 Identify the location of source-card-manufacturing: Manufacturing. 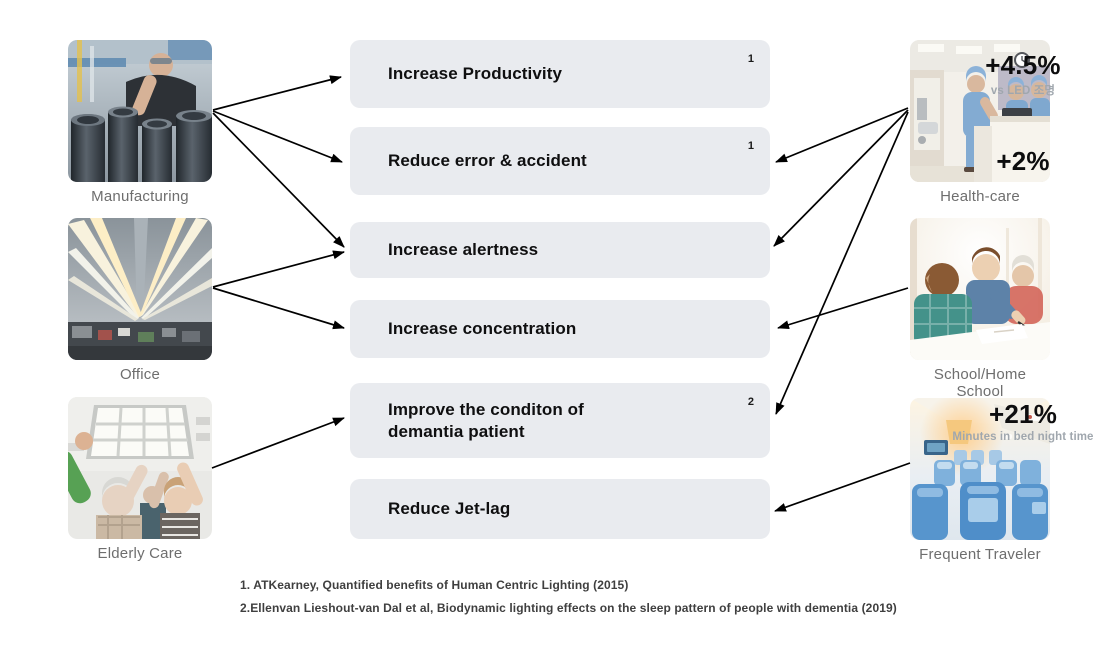
(140, 122).